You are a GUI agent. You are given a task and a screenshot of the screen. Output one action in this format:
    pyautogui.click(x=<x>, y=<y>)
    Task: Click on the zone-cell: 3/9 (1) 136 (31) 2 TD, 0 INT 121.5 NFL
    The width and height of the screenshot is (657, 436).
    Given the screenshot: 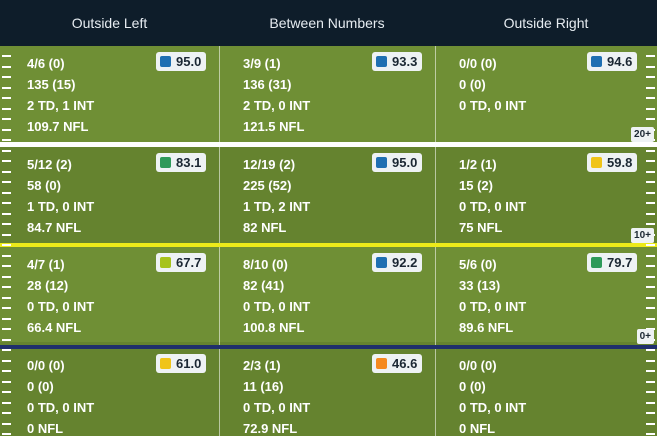 What is the action you would take?
    pyautogui.click(x=343, y=95)
    